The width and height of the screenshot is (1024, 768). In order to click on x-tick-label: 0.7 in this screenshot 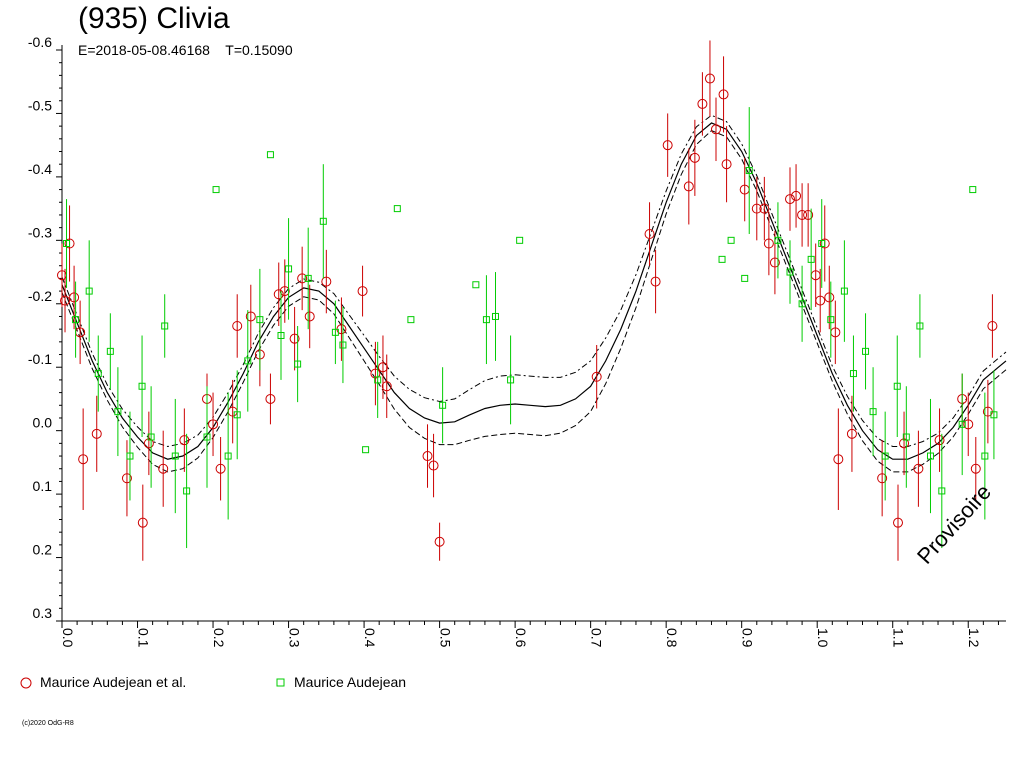, I will do `click(597, 638)`.